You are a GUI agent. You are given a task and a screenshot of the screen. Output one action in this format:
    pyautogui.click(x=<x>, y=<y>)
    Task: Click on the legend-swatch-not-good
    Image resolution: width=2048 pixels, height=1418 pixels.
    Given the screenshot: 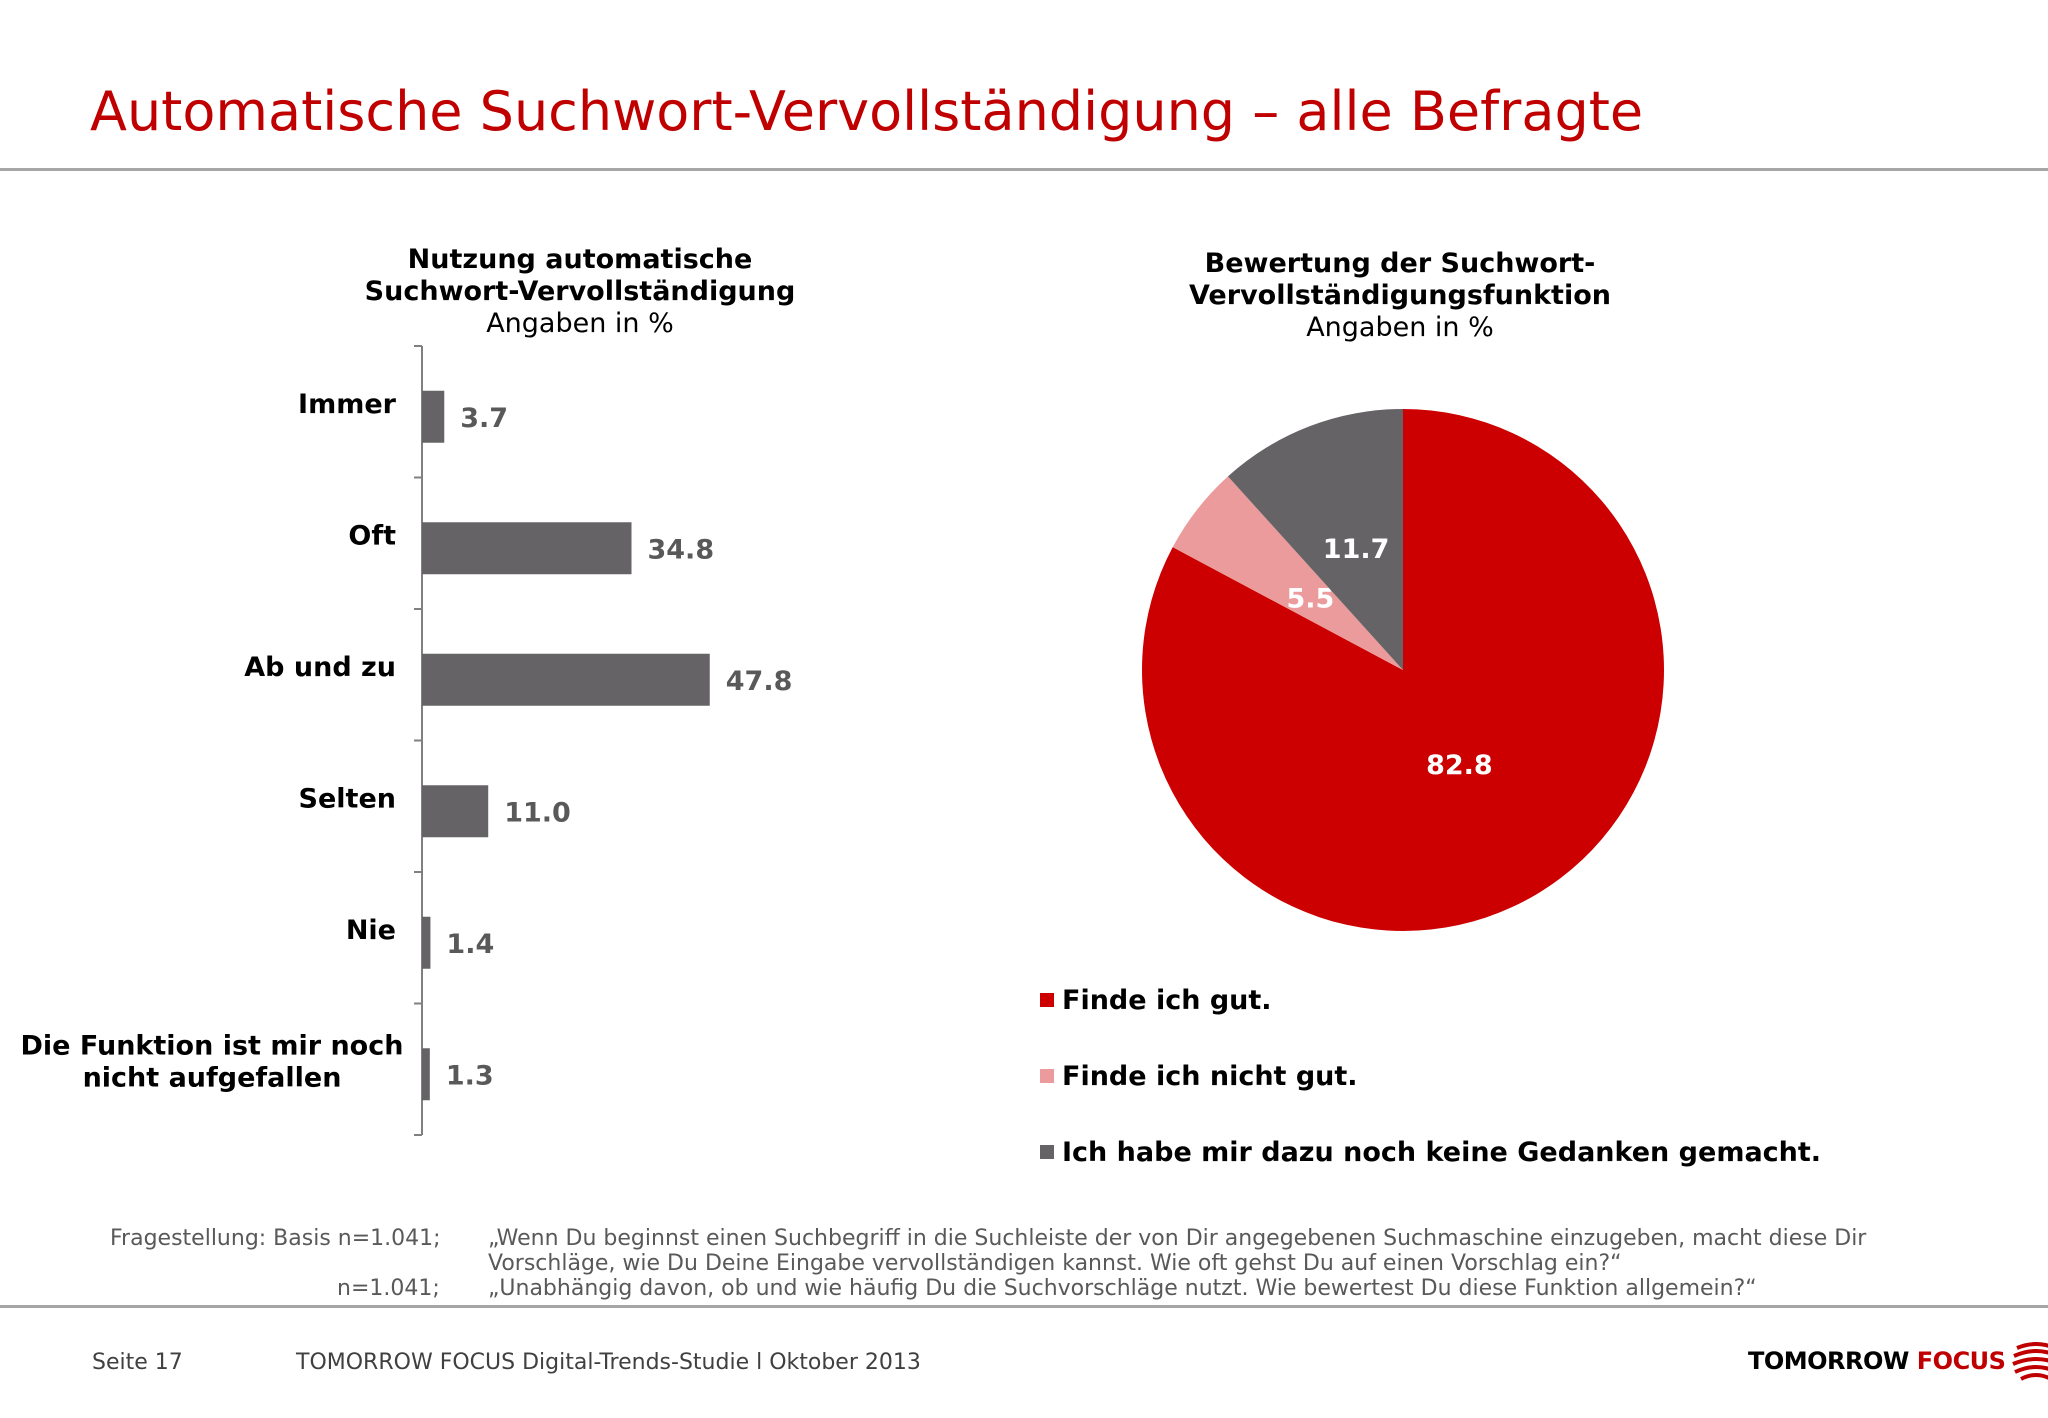 What is the action you would take?
    pyautogui.click(x=1047, y=1076)
    